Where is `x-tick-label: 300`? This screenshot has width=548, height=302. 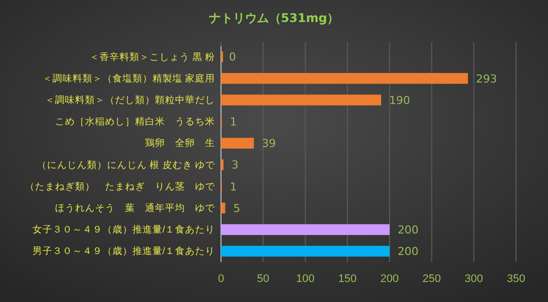
x-tick-label: 300 is located at coordinates (474, 278).